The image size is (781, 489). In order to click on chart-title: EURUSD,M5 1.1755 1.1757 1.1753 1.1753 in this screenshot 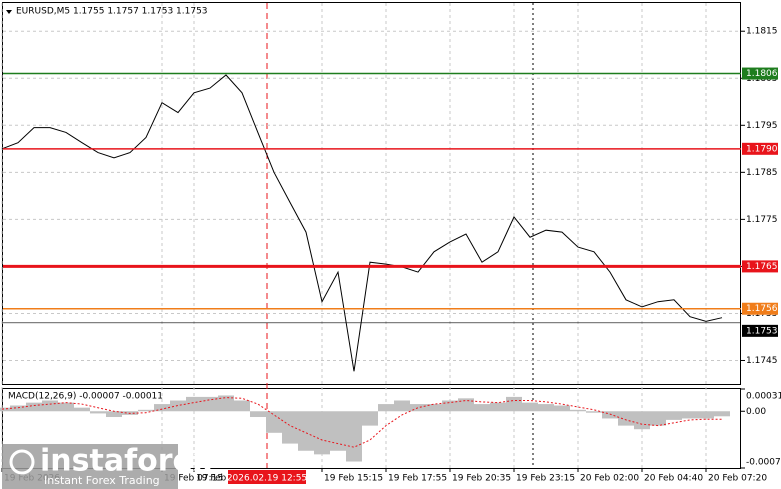, I will do `click(112, 12)`.